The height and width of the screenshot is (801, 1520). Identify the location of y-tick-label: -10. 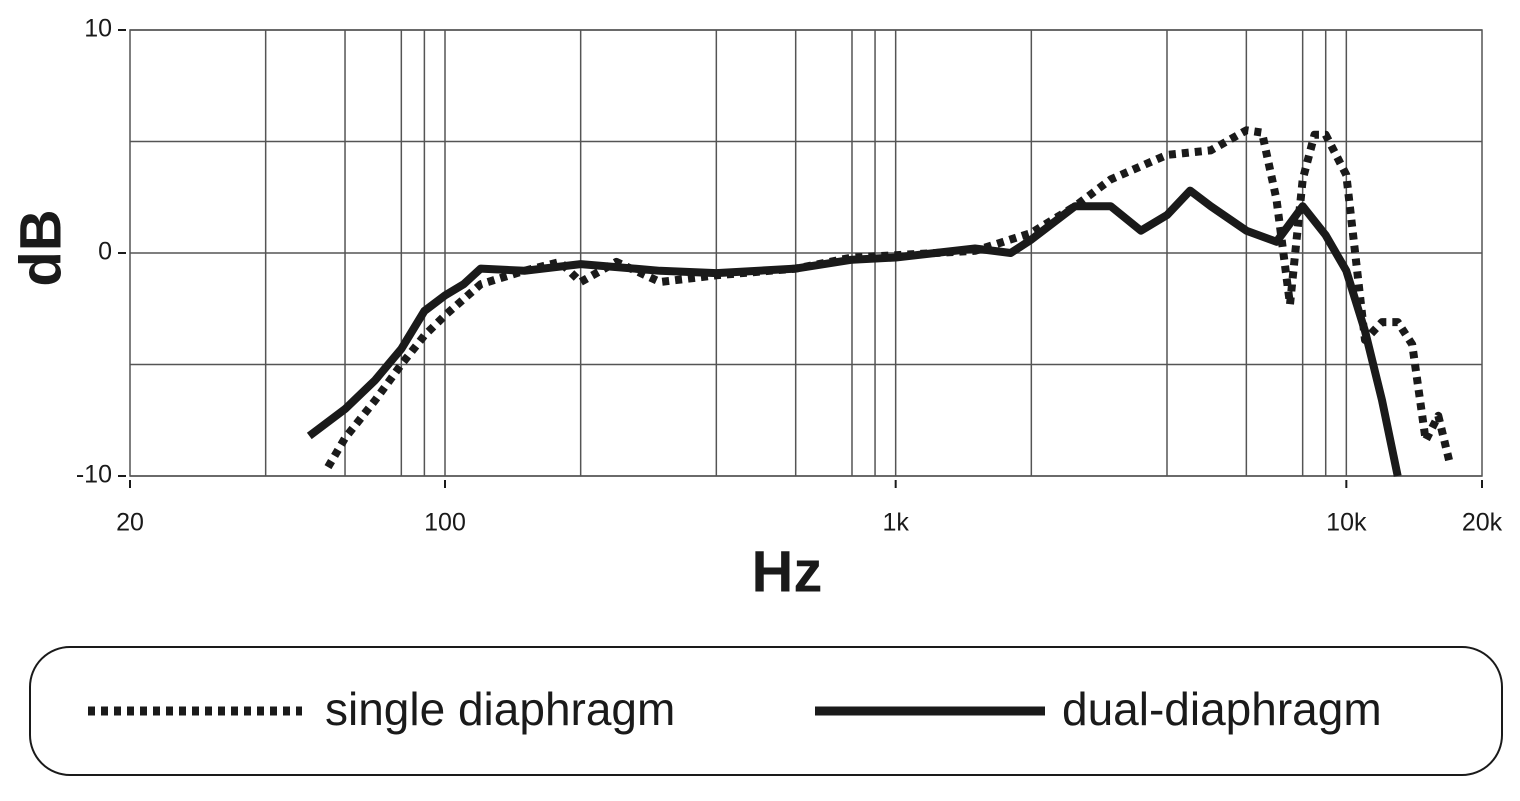
(94, 475).